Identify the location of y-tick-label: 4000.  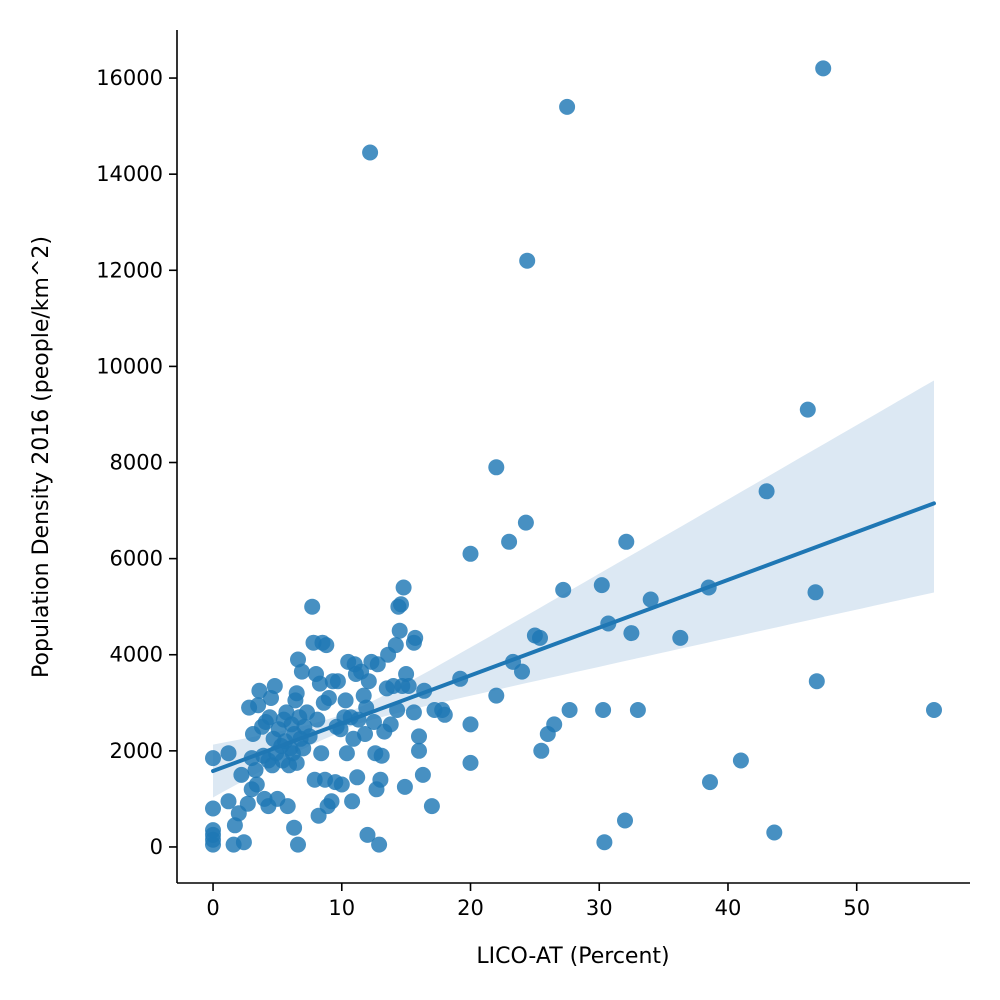
(136, 655).